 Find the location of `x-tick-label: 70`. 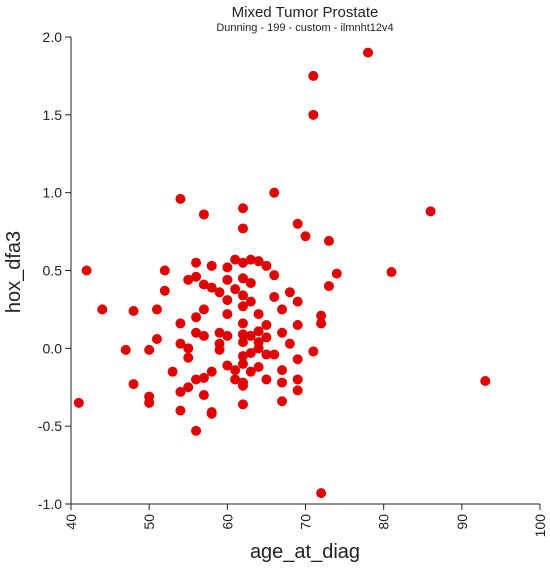

x-tick-label: 70 is located at coordinates (306, 522).